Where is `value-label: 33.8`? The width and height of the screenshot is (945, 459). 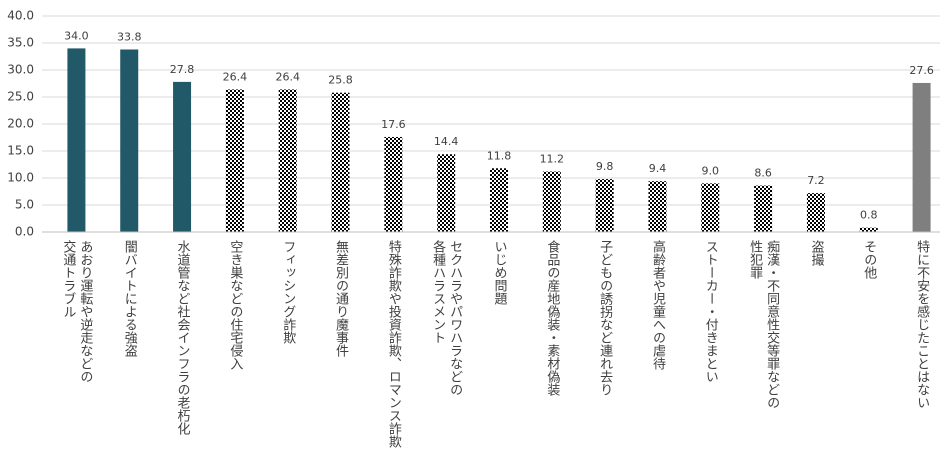
value-label: 33.8 is located at coordinates (129, 36).